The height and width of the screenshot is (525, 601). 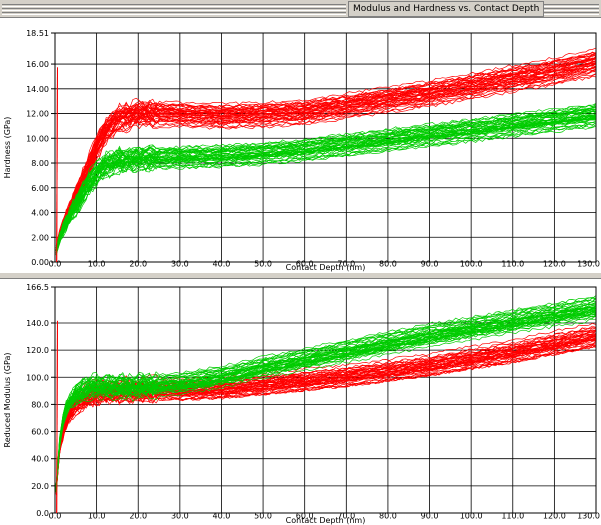 What do you see at coordinates (55, 264) in the screenshot?
I see `x-tick-label: 0.0` at bounding box center [55, 264].